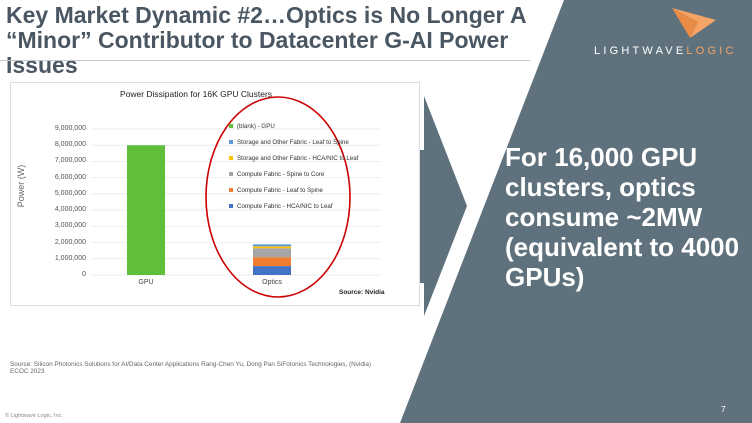 This screenshot has width=752, height=423. What do you see at coordinates (694, 23) in the screenshot?
I see `logo-mark-icon` at bounding box center [694, 23].